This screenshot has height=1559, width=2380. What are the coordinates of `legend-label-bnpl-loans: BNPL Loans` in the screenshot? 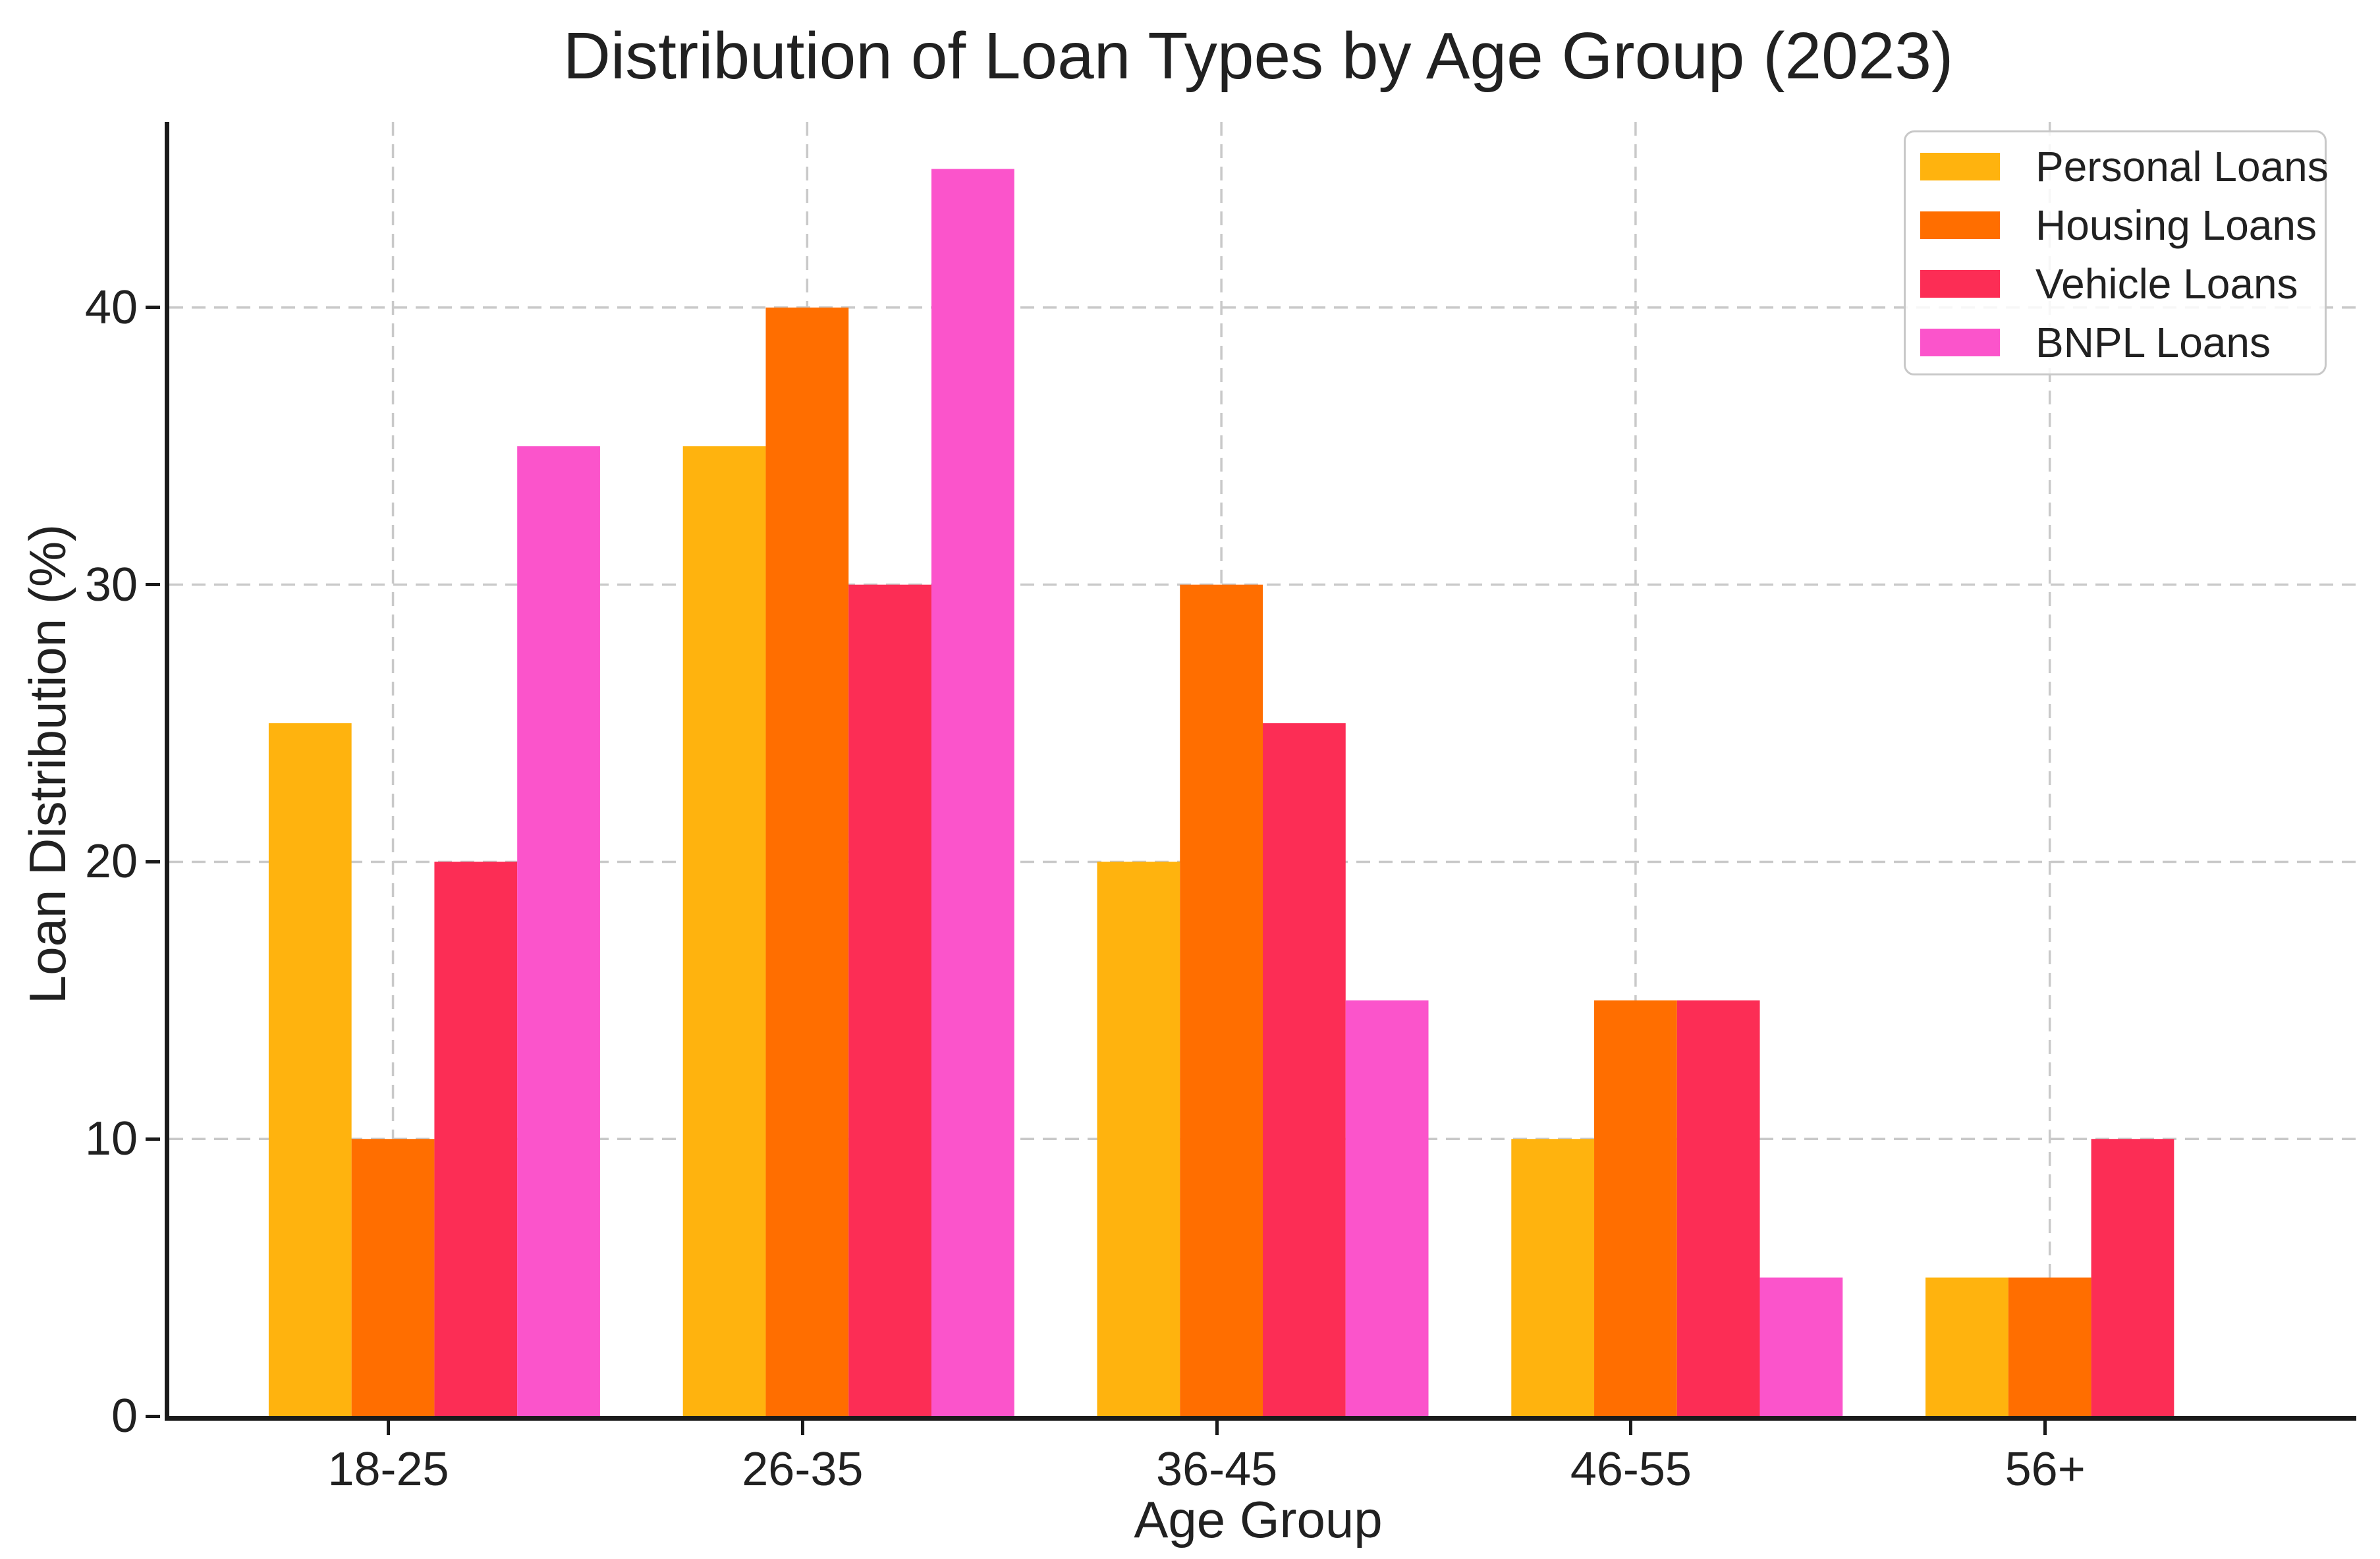 It's located at (2153, 342).